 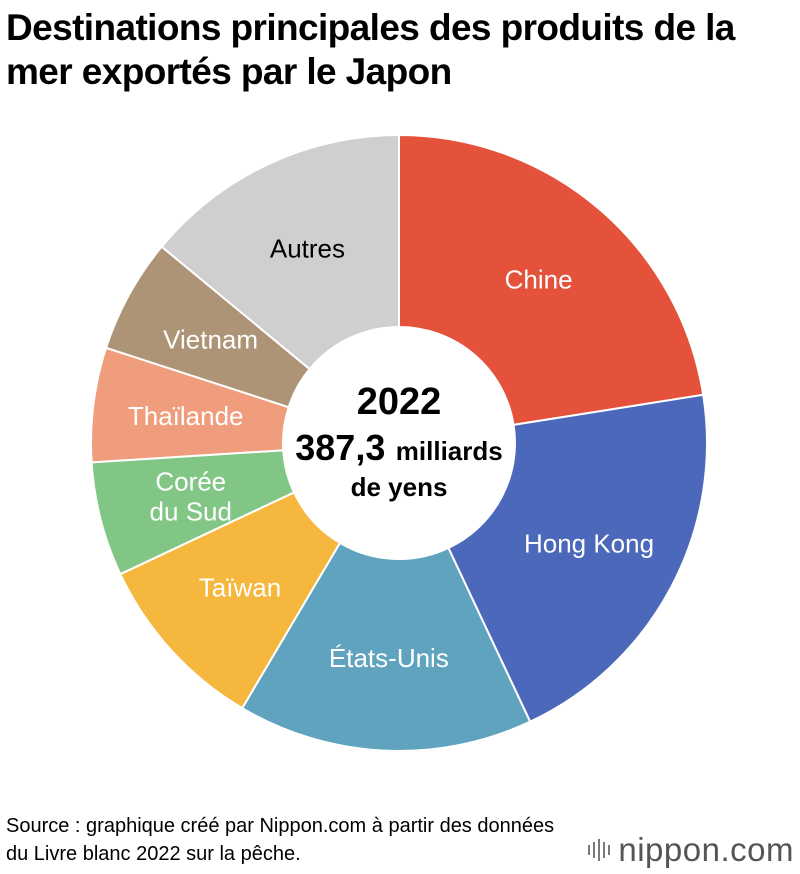 I want to click on center-year: 2022, so click(x=399, y=402).